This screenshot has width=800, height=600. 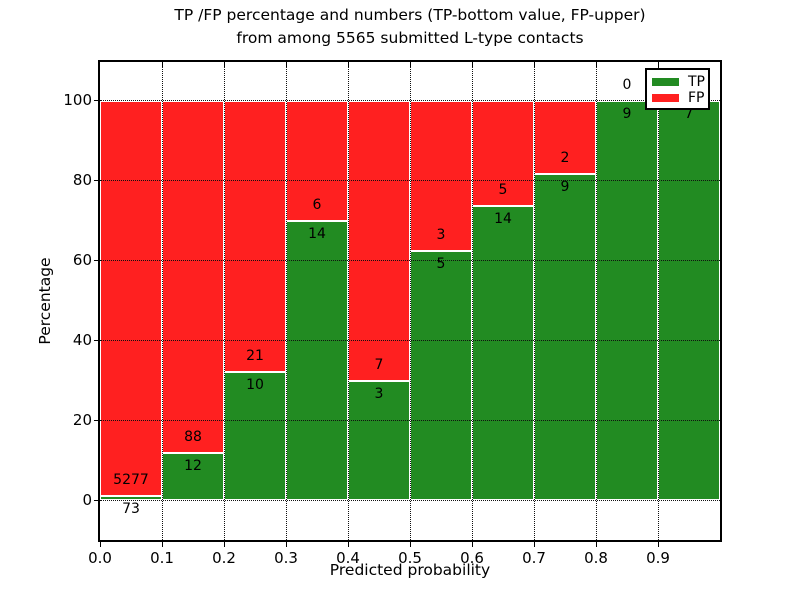 I want to click on x-tick-label: 0.9, so click(x=658, y=558).